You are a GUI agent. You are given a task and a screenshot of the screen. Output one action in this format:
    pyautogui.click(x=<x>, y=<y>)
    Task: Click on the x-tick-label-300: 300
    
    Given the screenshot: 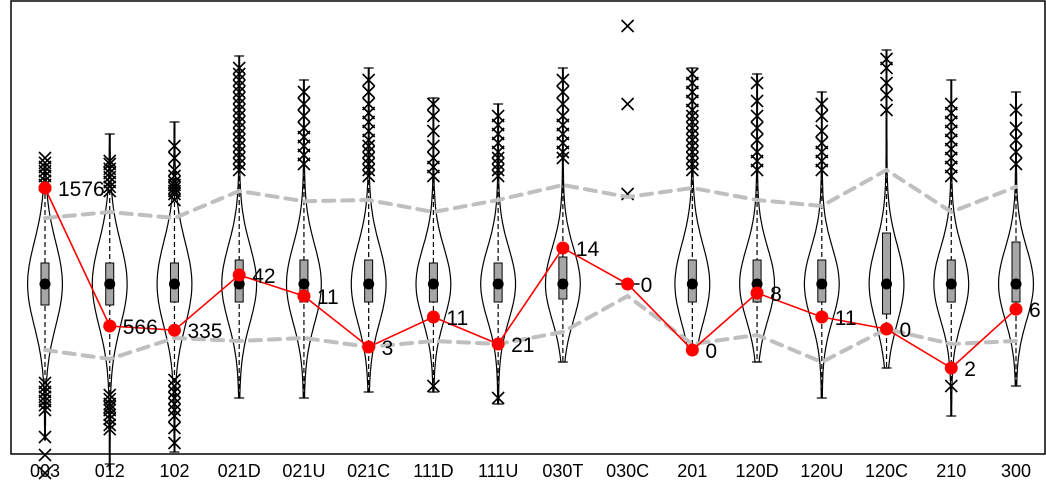 What is the action you would take?
    pyautogui.click(x=1016, y=471)
    